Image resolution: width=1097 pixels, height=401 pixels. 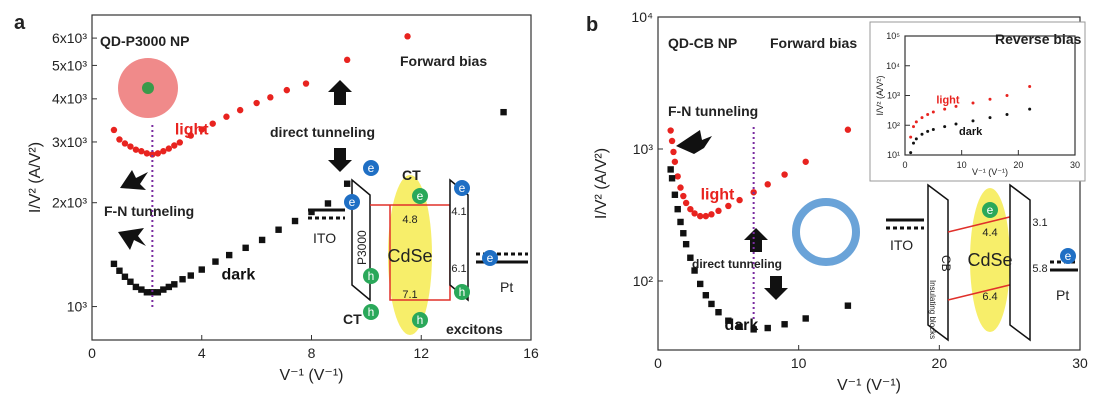 I want to click on annotation: 4.4, so click(x=989, y=233).